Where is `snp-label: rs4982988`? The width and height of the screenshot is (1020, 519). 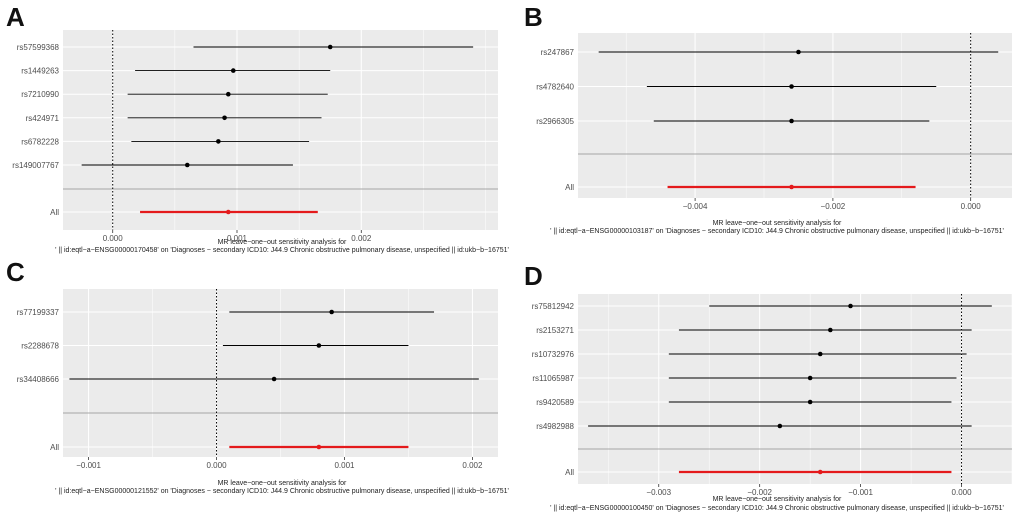
snp-label: rs4982988 is located at coordinates (555, 426).